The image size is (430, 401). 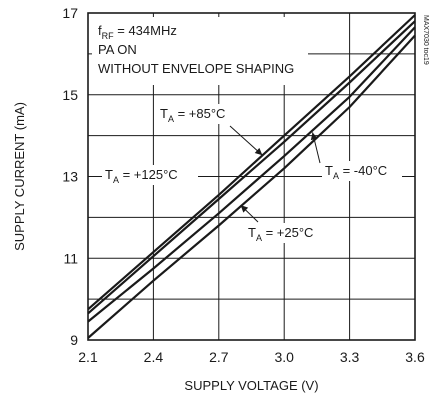 What do you see at coordinates (356, 172) in the screenshot?
I see `series-label: TA = -40°C` at bounding box center [356, 172].